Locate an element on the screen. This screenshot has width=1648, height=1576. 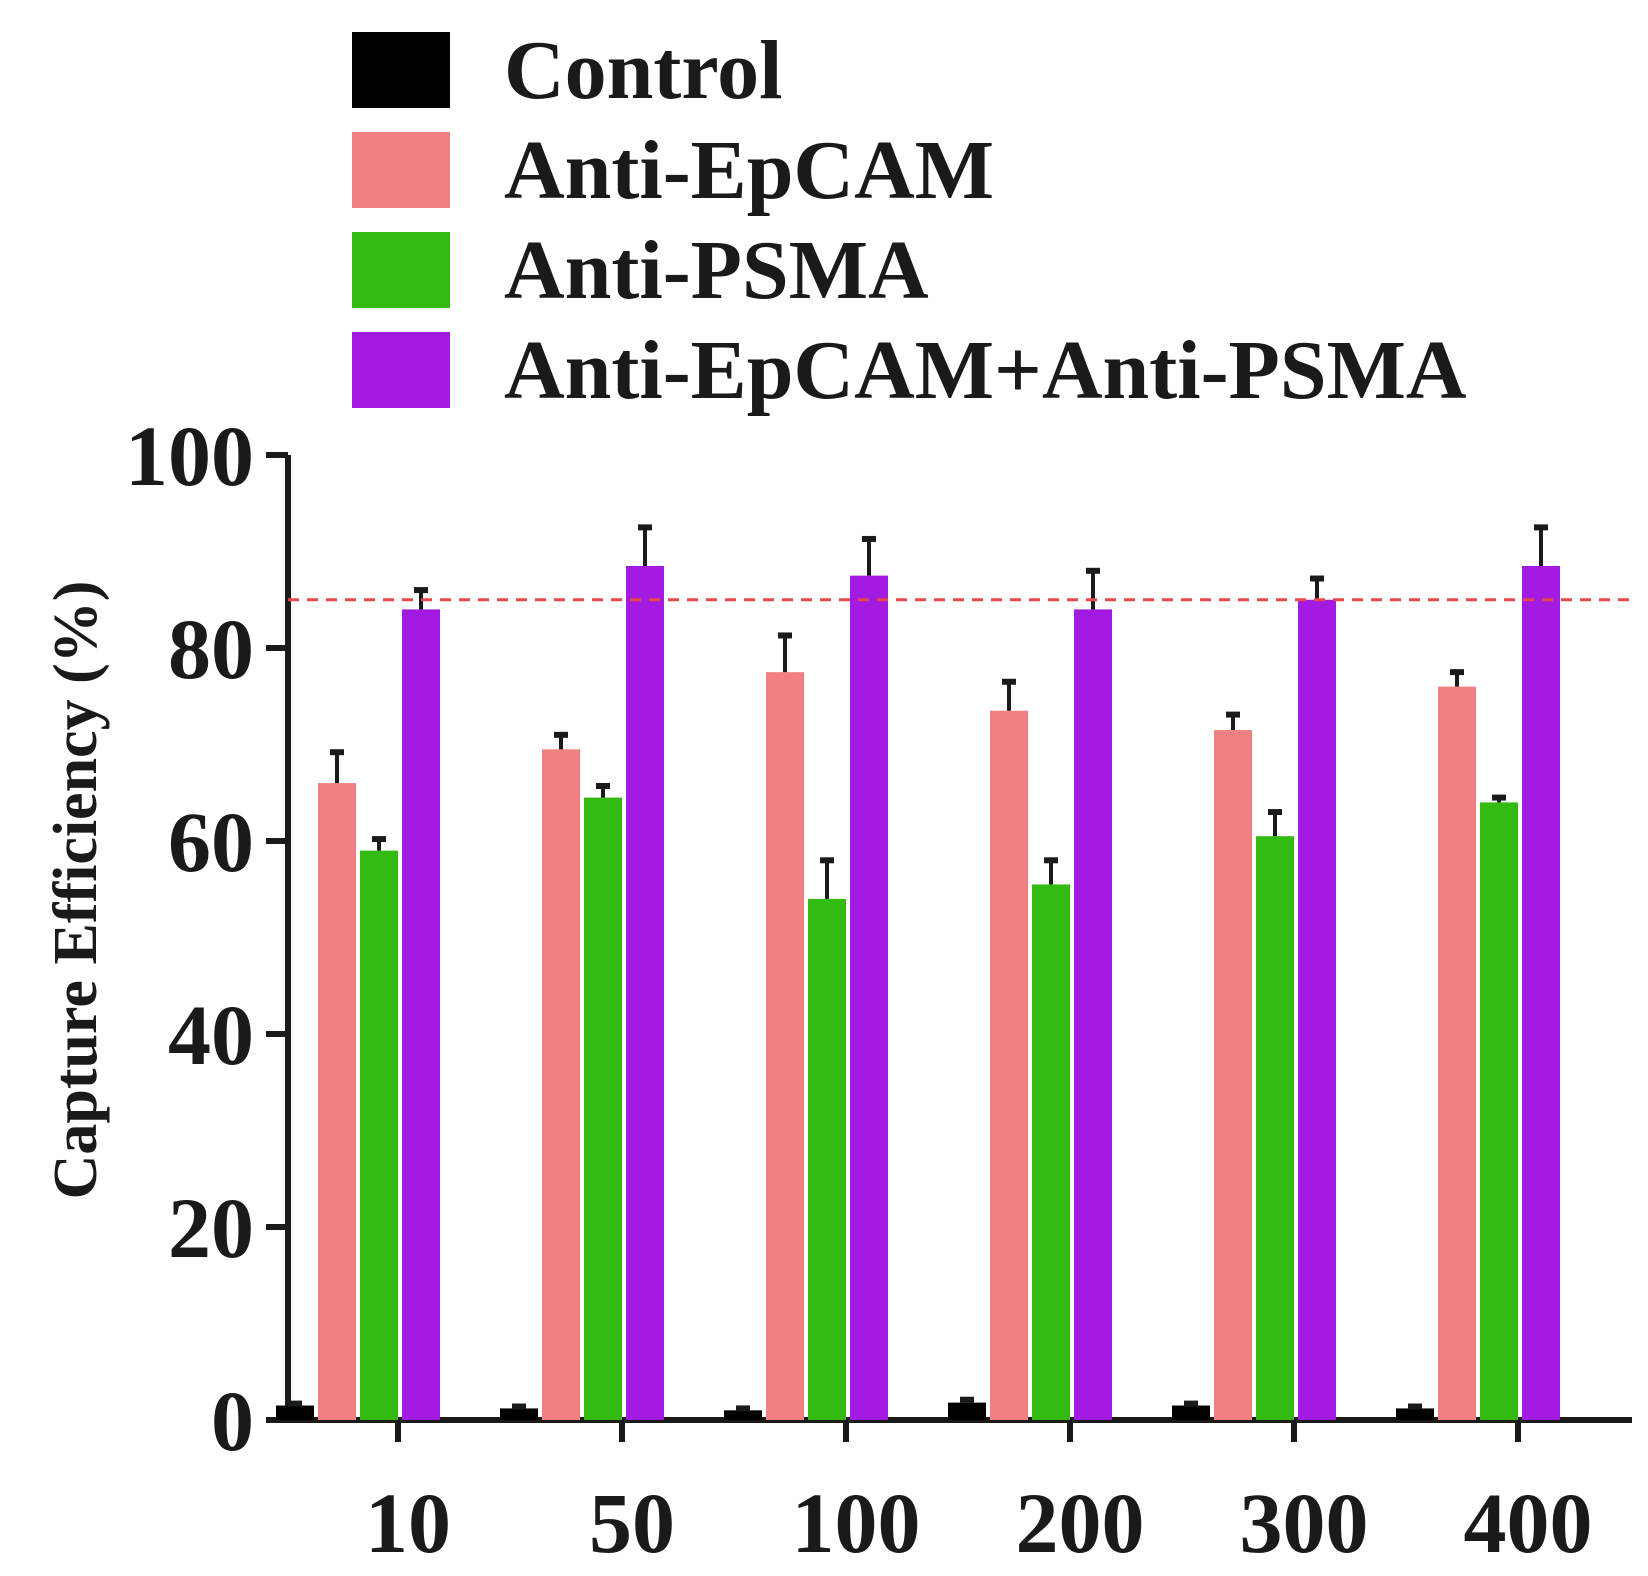
y-tick-label: 0 is located at coordinates (232, 1421).